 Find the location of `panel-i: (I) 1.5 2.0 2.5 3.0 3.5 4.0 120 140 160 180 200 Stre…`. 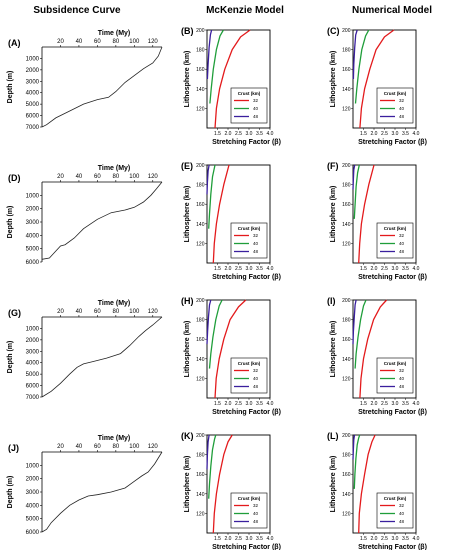

panel-i: (I) 1.5 2.0 2.5 3.0 3.5 4.0 120 140 160 180 200 Stre… is located at coordinates (377, 356).